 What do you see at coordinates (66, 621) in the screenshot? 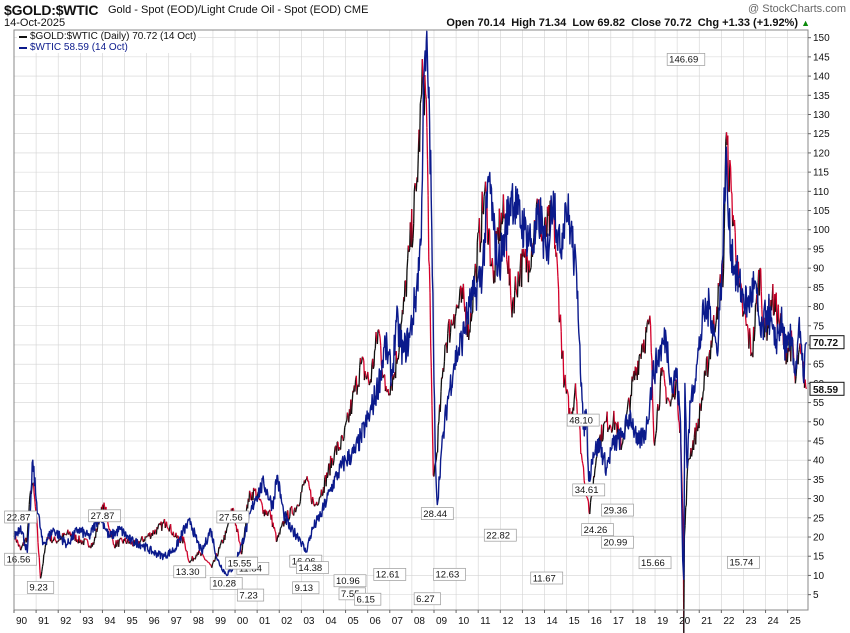
I see `x-tick-label: 92` at bounding box center [66, 621].